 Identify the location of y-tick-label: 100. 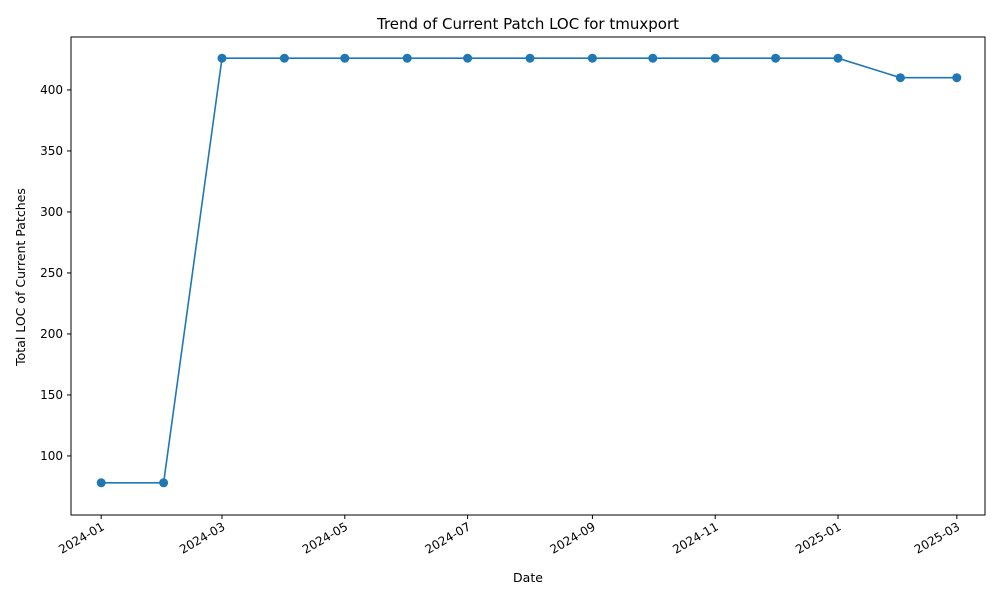
(51, 456).